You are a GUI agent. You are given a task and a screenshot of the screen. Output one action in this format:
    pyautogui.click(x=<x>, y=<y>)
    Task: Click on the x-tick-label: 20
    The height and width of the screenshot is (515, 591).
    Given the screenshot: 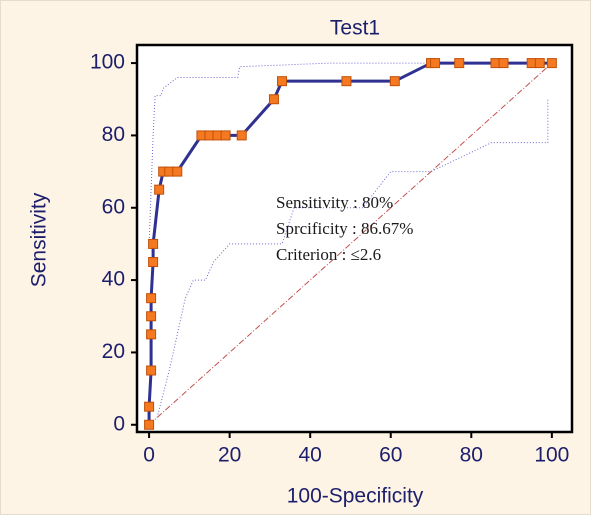 What is the action you would take?
    pyautogui.click(x=229, y=455)
    